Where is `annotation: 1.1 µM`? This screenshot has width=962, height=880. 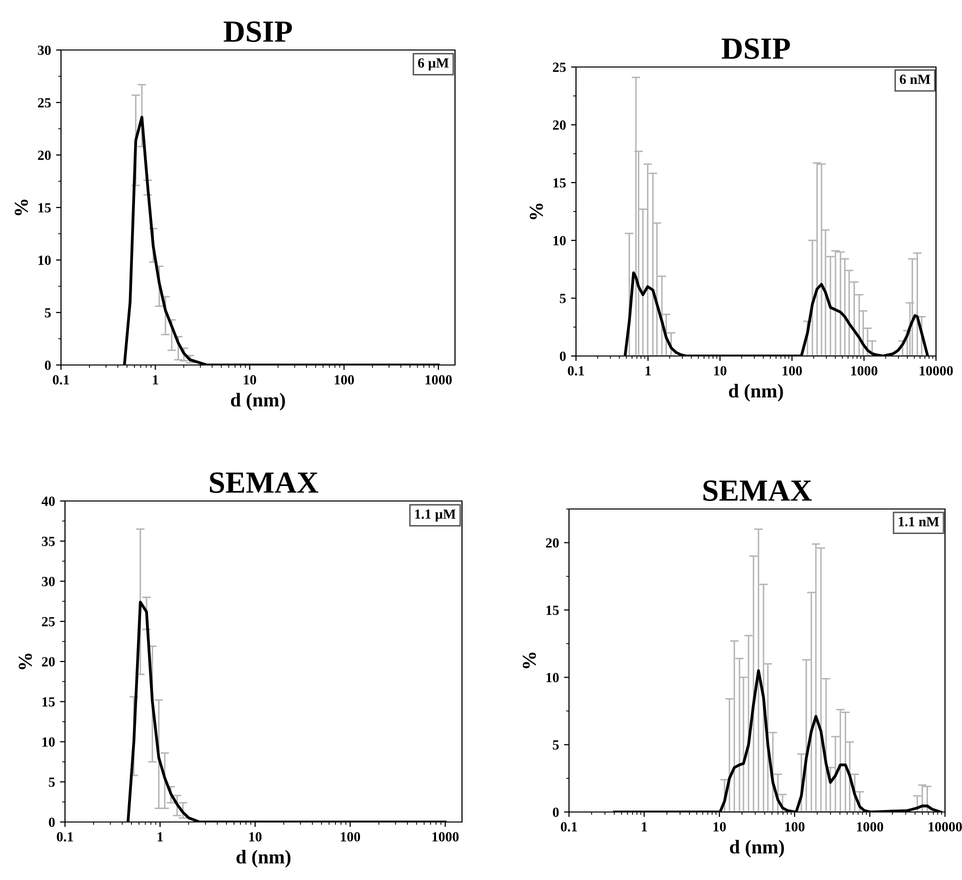
annotation: 1.1 µM is located at coordinates (435, 515).